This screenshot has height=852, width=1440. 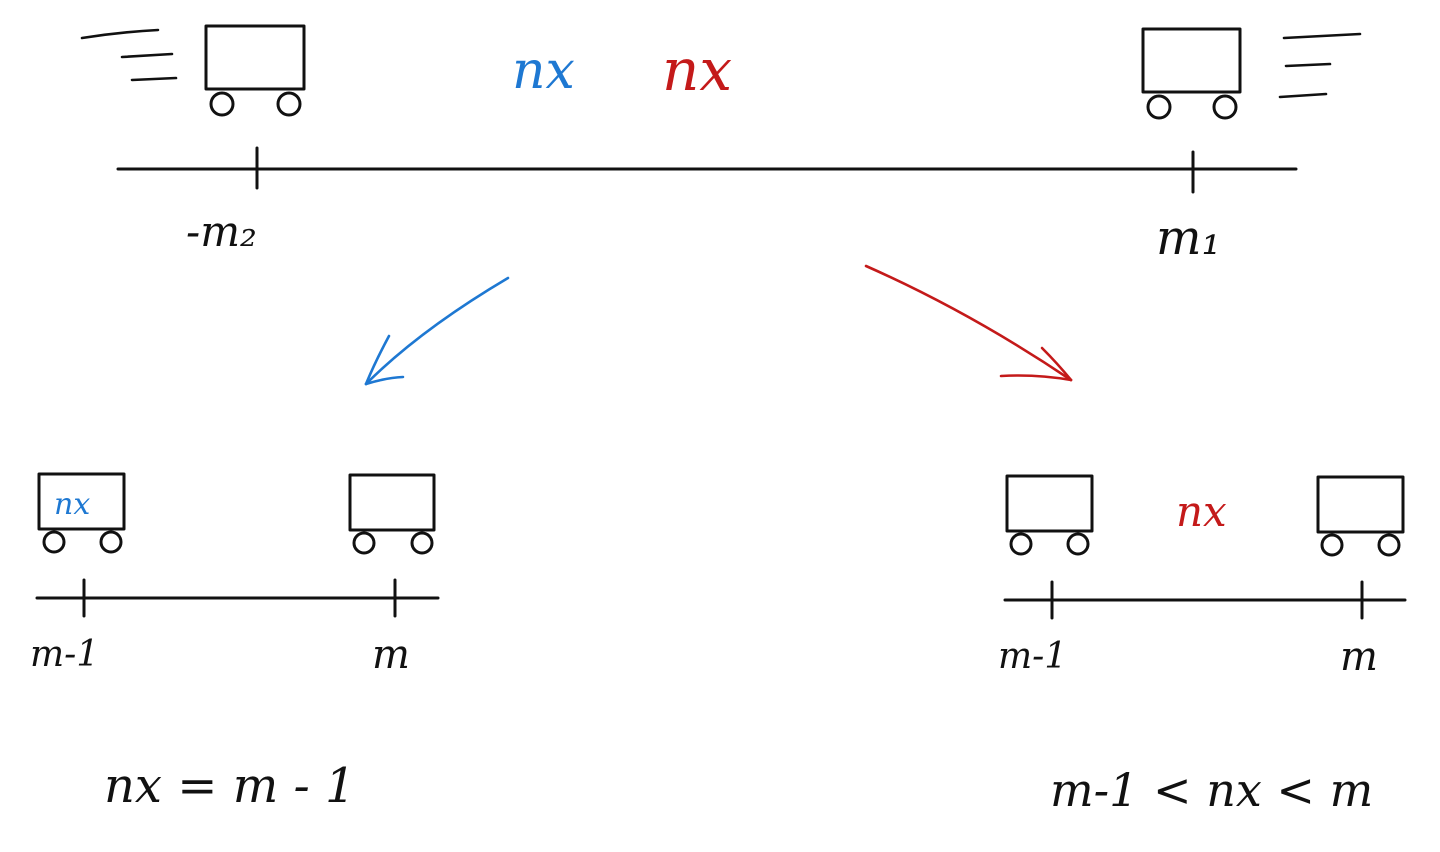 What do you see at coordinates (1360, 516) in the screenshot?
I see `right-panel-cart-right` at bounding box center [1360, 516].